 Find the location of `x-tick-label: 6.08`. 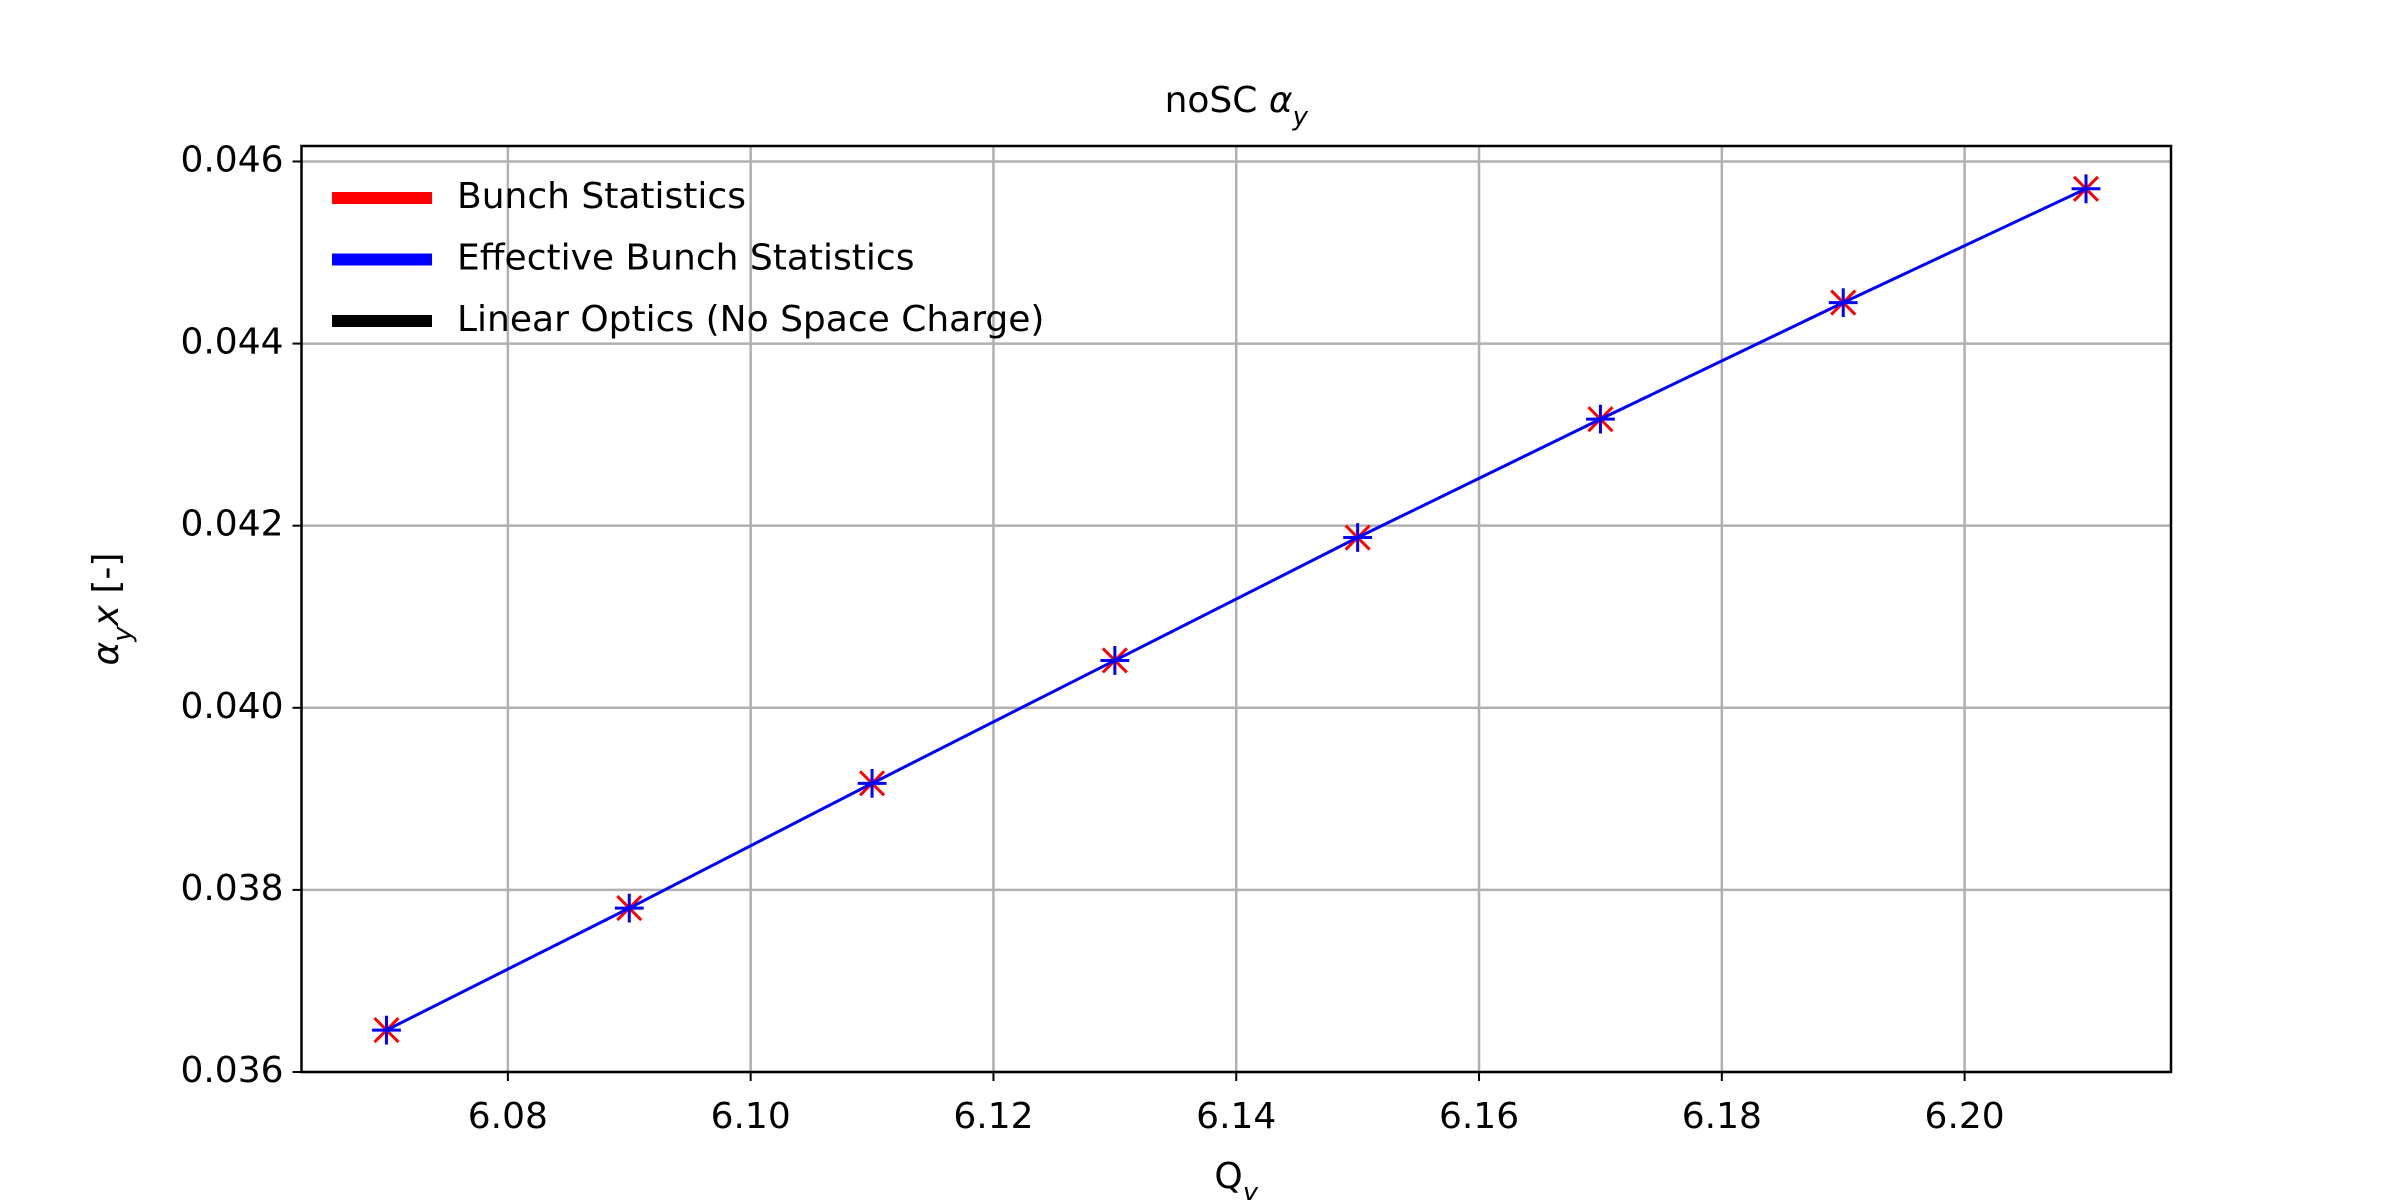

x-tick-label: 6.08 is located at coordinates (508, 1116).